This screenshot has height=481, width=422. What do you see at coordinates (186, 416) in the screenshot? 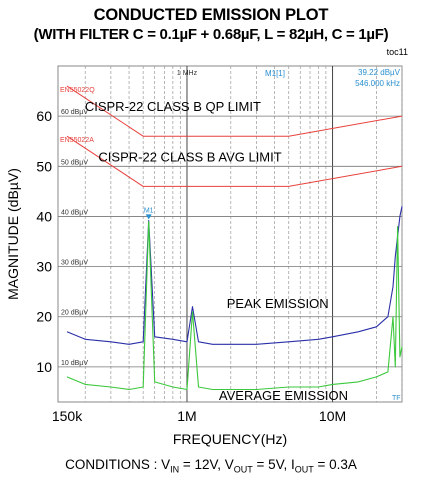
I see `x-tick-label: 1M` at bounding box center [186, 416].